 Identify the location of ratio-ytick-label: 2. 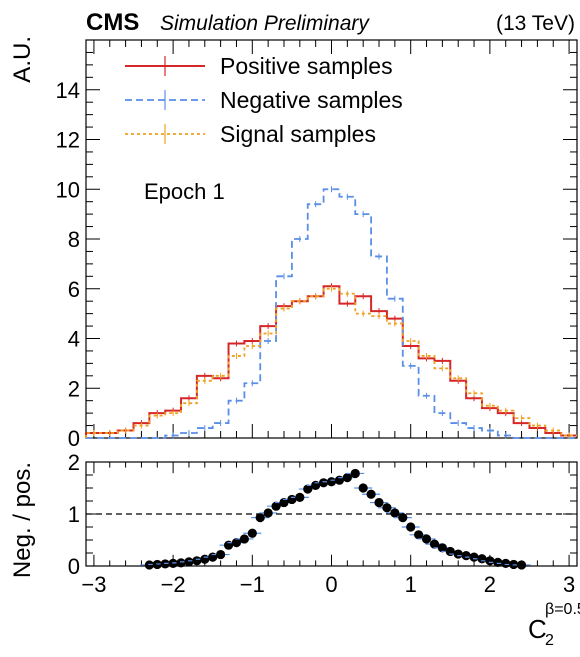
(74, 462).